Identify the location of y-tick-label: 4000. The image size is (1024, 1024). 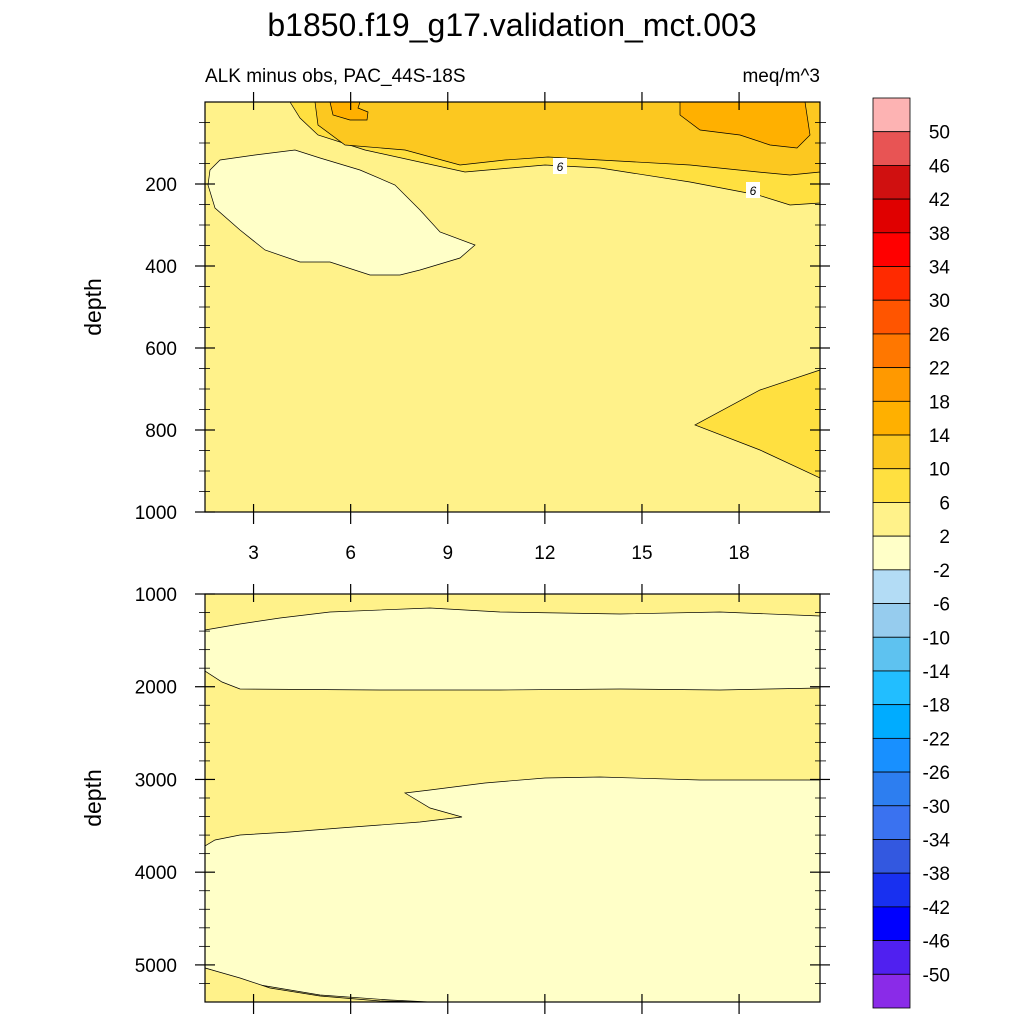
(156, 873).